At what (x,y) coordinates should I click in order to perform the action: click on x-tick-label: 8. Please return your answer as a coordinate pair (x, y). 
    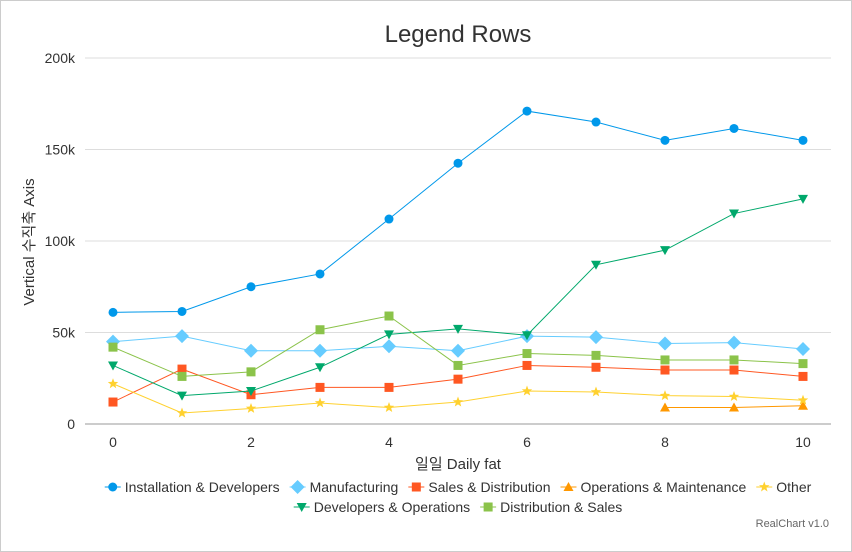
    Looking at the image, I should click on (665, 442).